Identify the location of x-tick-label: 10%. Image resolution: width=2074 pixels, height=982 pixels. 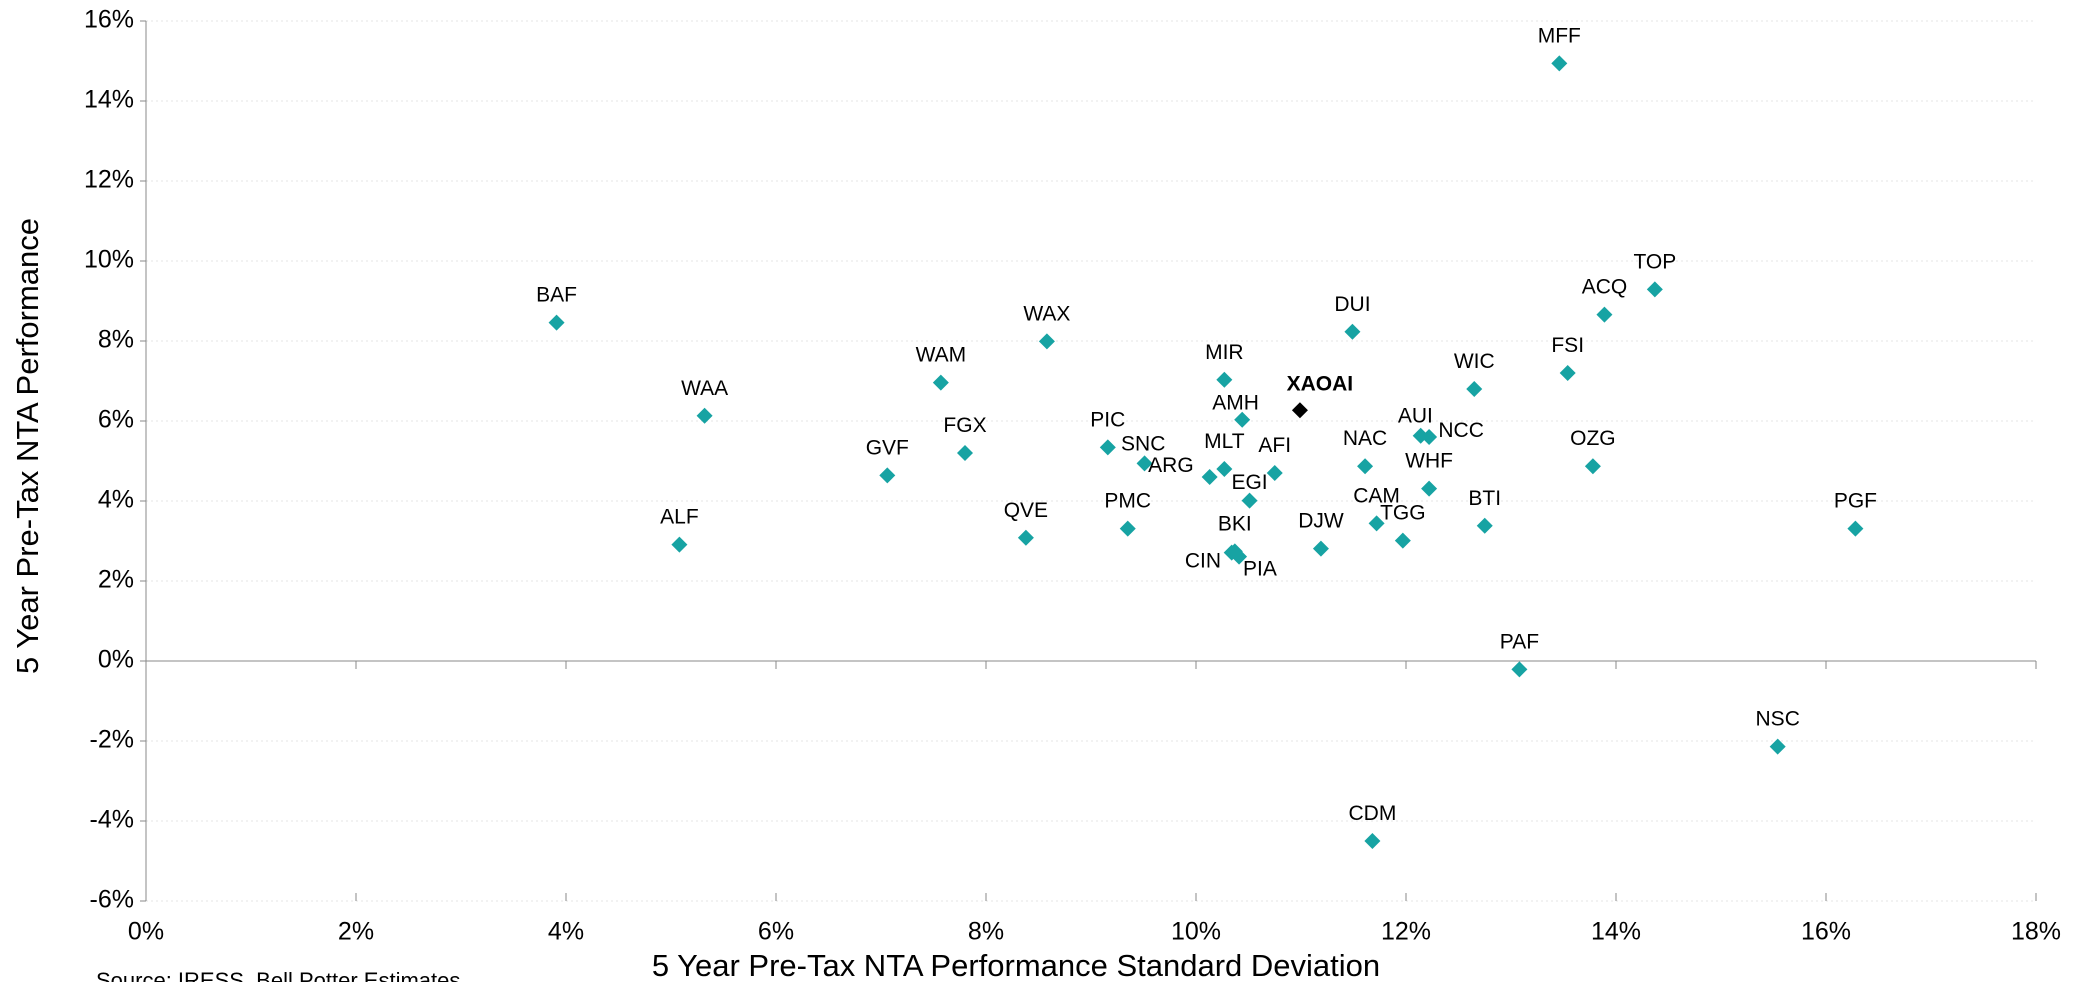
(1196, 932).